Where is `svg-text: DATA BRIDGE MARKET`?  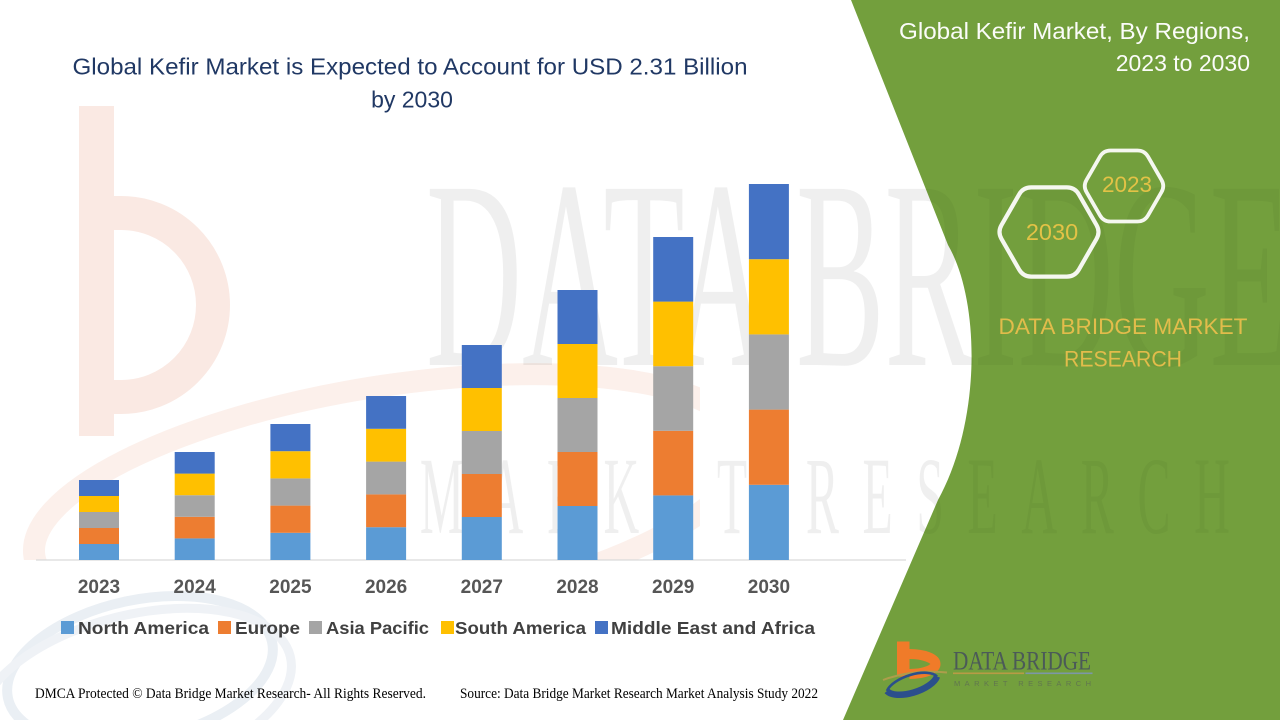 svg-text: DATA BRIDGE MARKET is located at coordinates (1123, 326).